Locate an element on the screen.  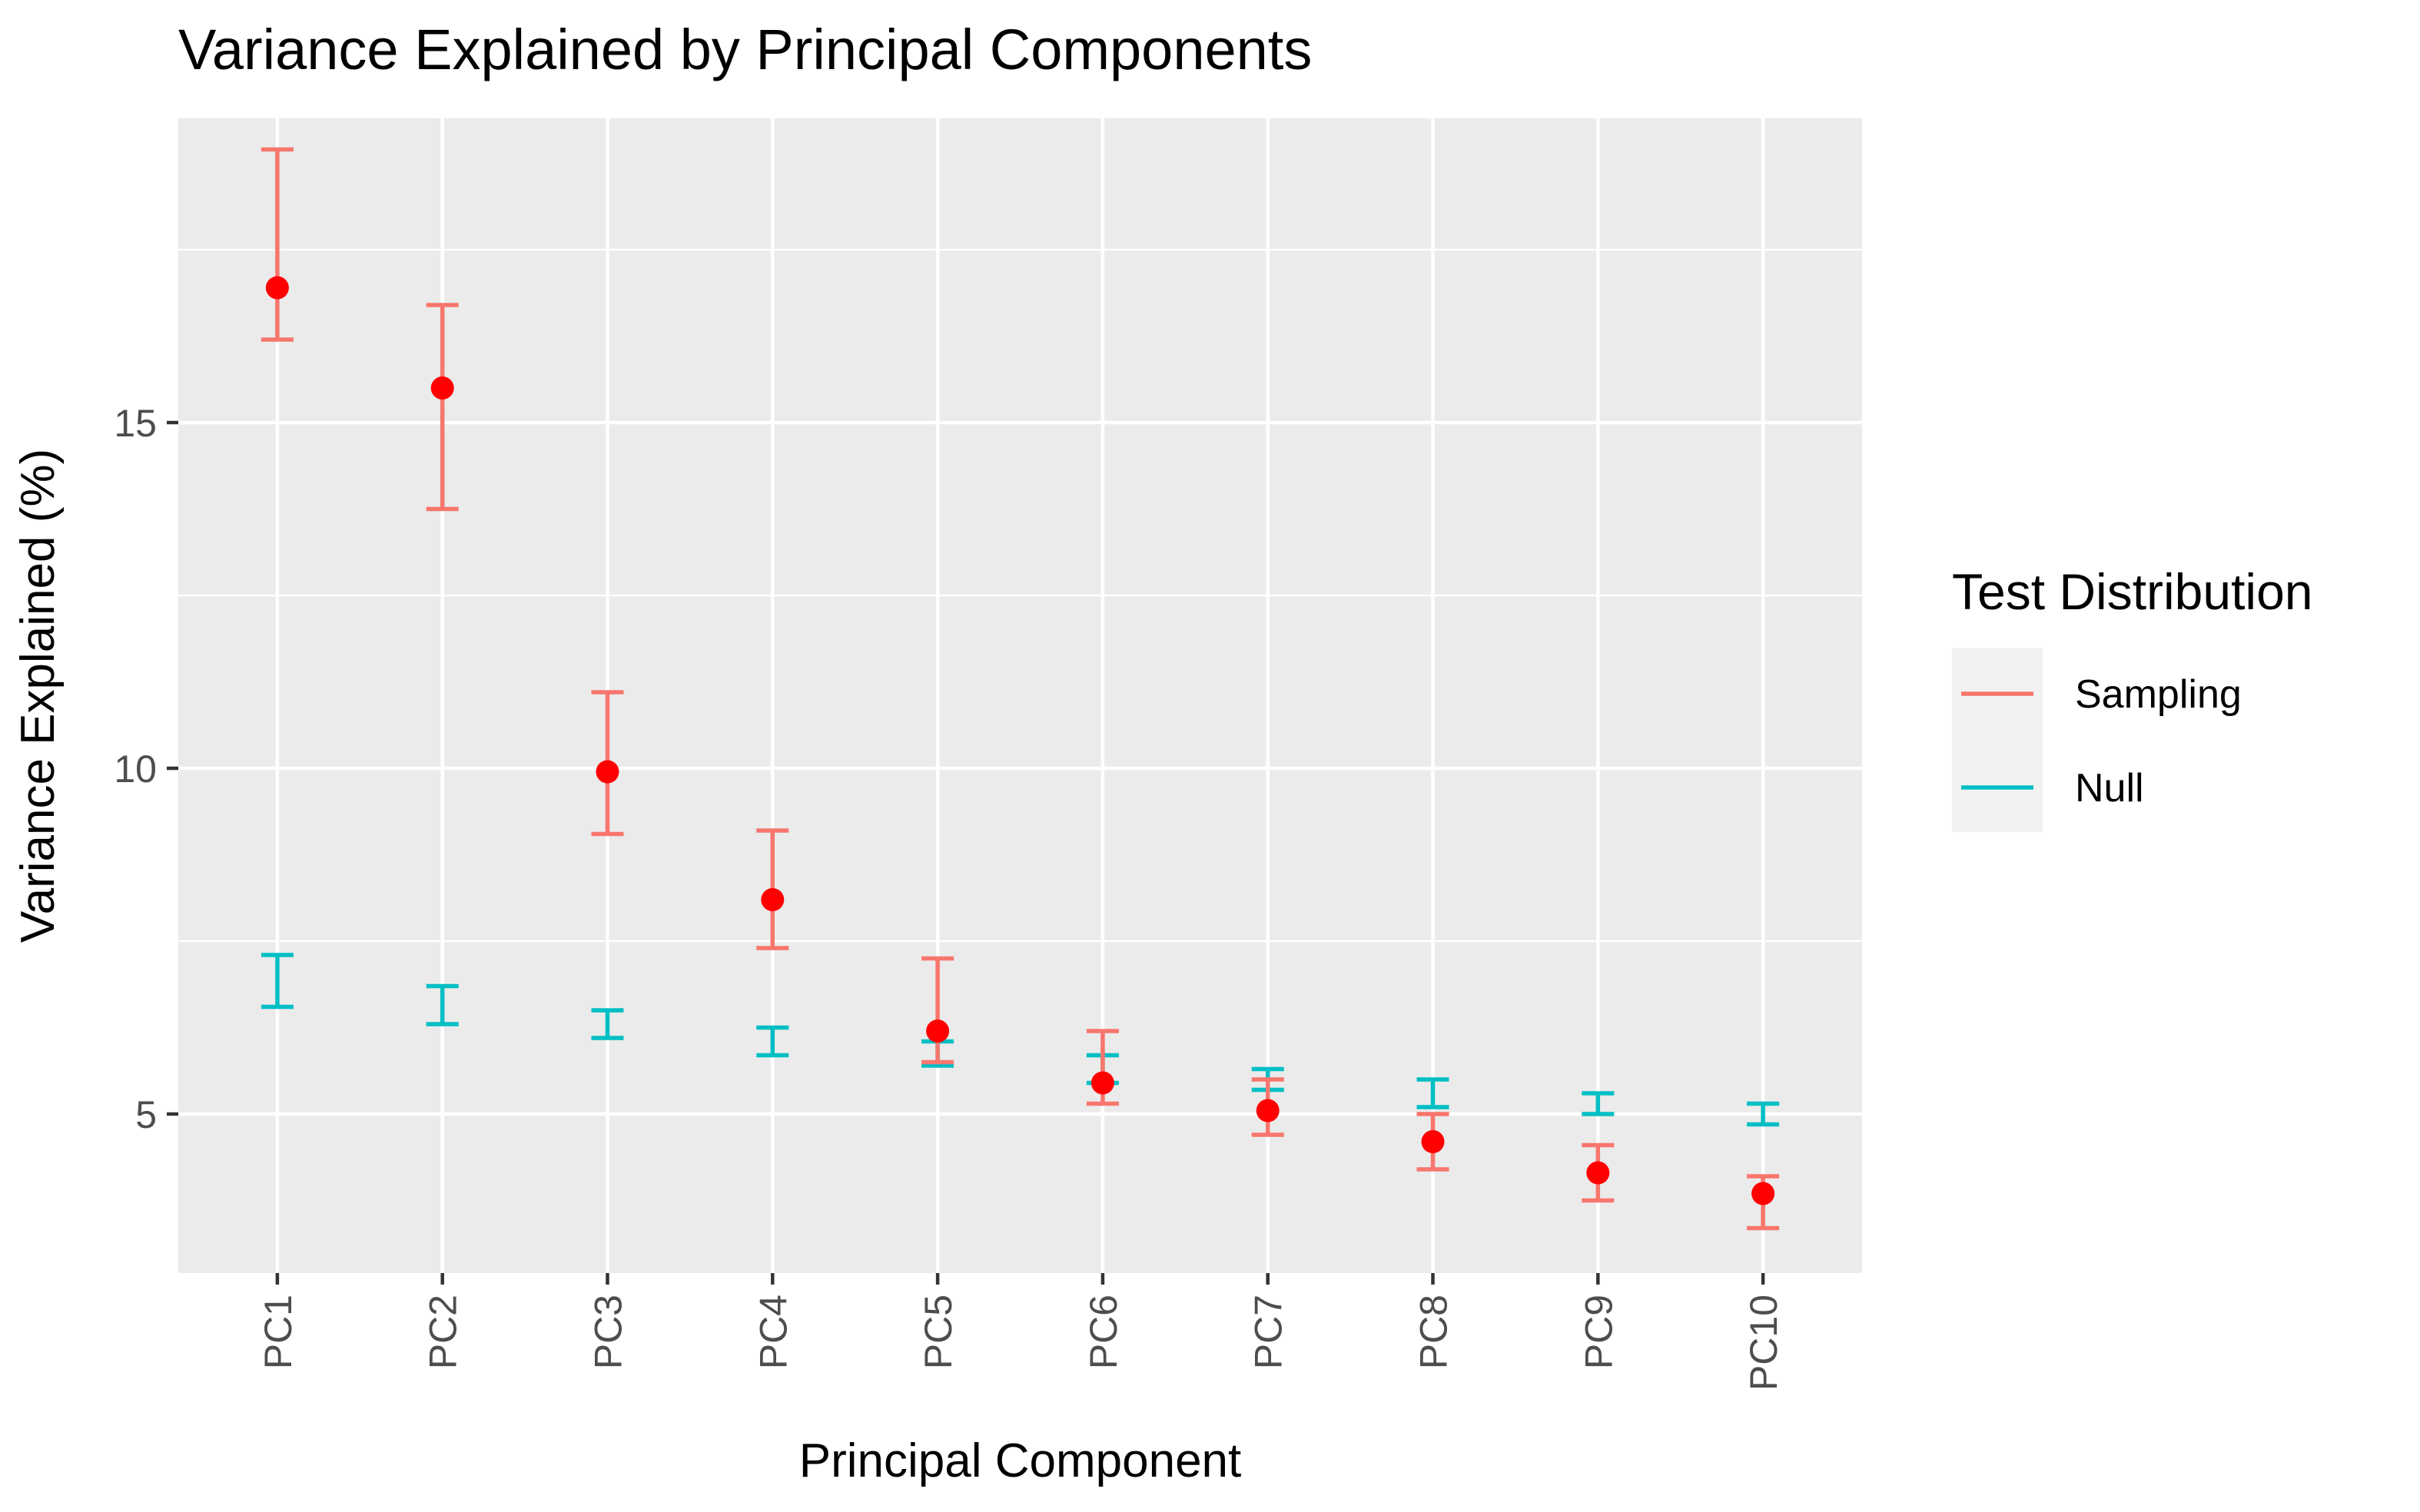
x-tick-label: PC8 is located at coordinates (1434, 1332).